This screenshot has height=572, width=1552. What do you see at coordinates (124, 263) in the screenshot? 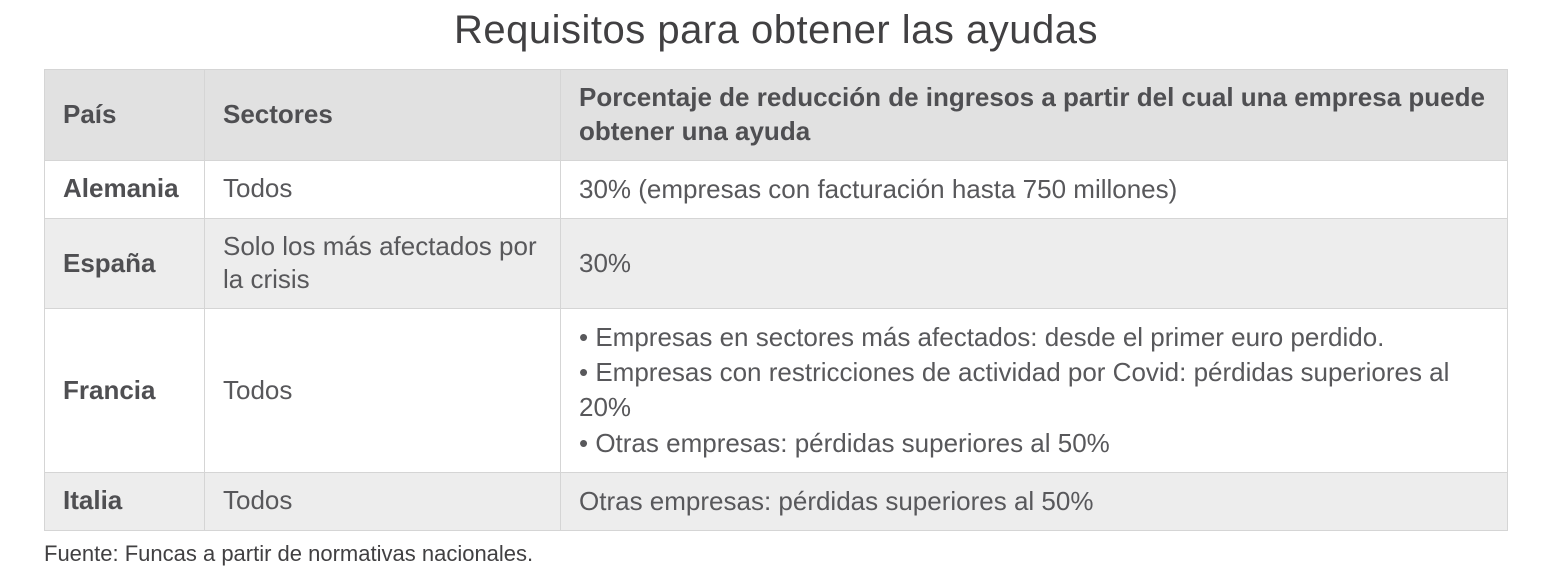
I see `cell-pais: España` at bounding box center [124, 263].